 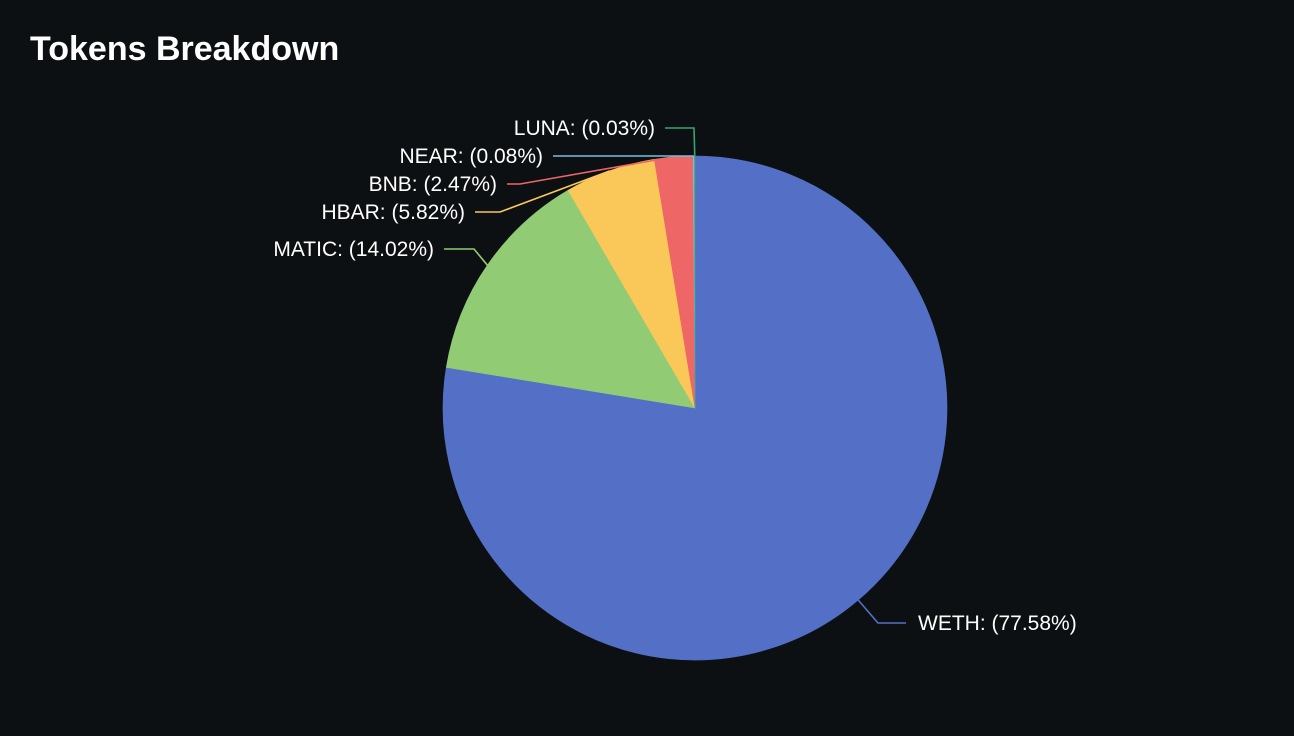 What do you see at coordinates (185, 49) in the screenshot?
I see `page-title: Tokens Breakdown` at bounding box center [185, 49].